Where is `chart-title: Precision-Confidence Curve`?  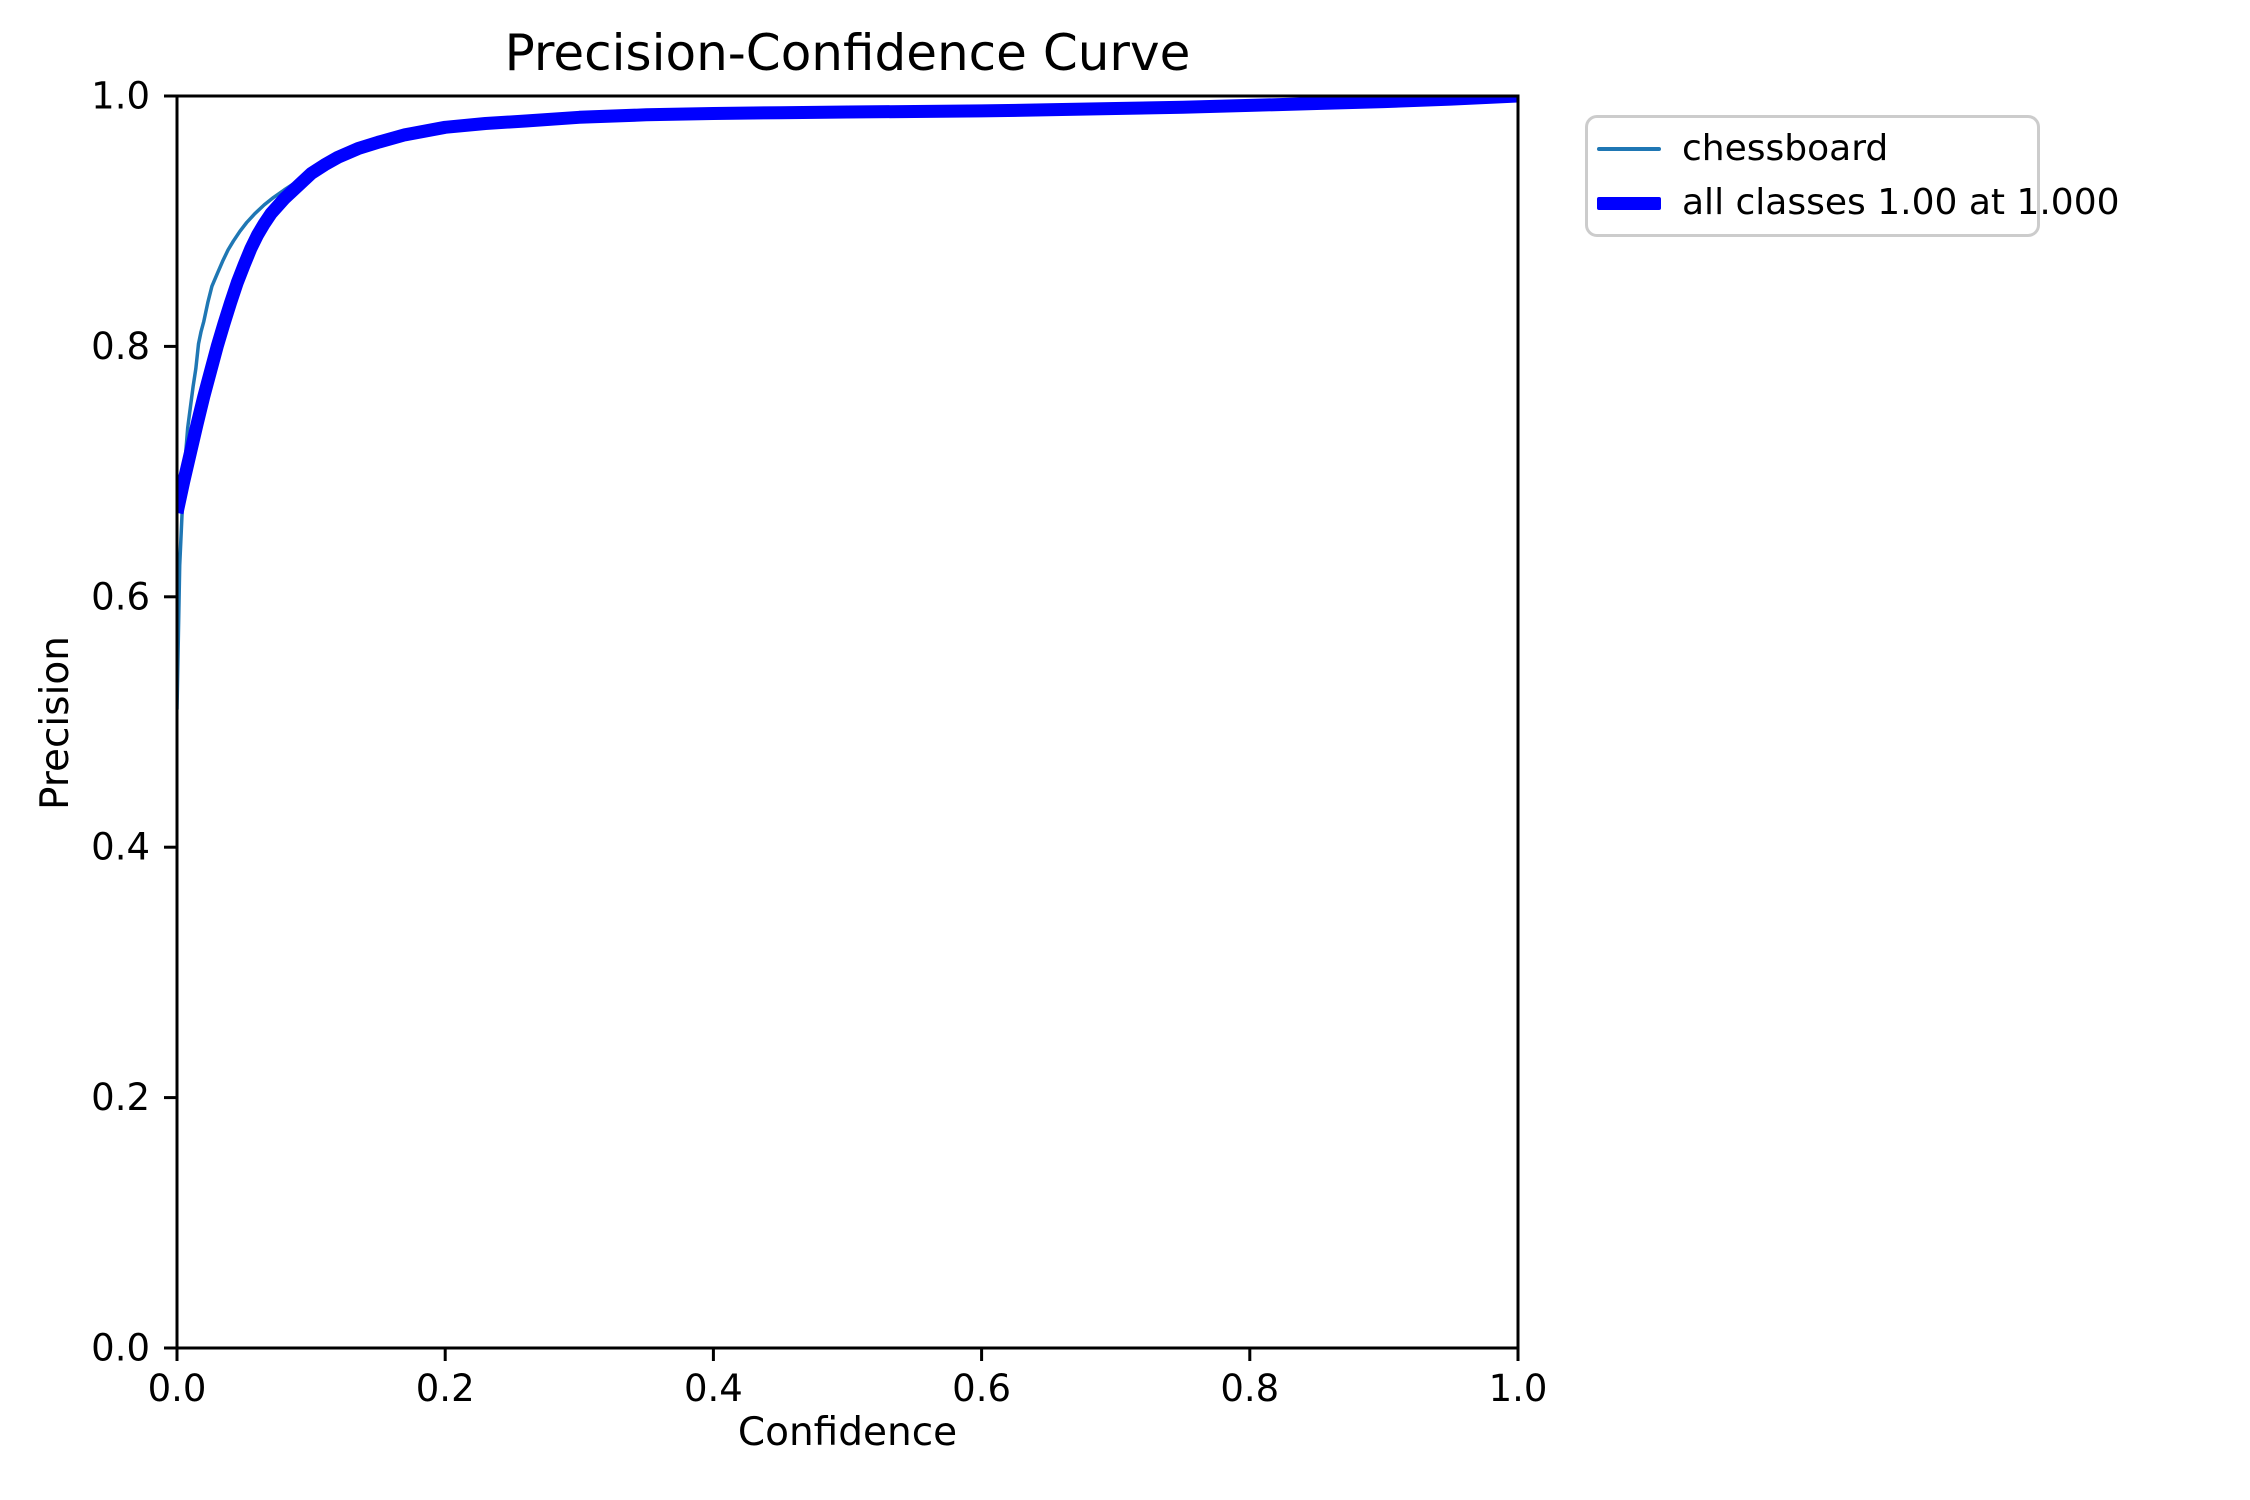
chart-title: Precision-Confidence Curve is located at coordinates (847, 53).